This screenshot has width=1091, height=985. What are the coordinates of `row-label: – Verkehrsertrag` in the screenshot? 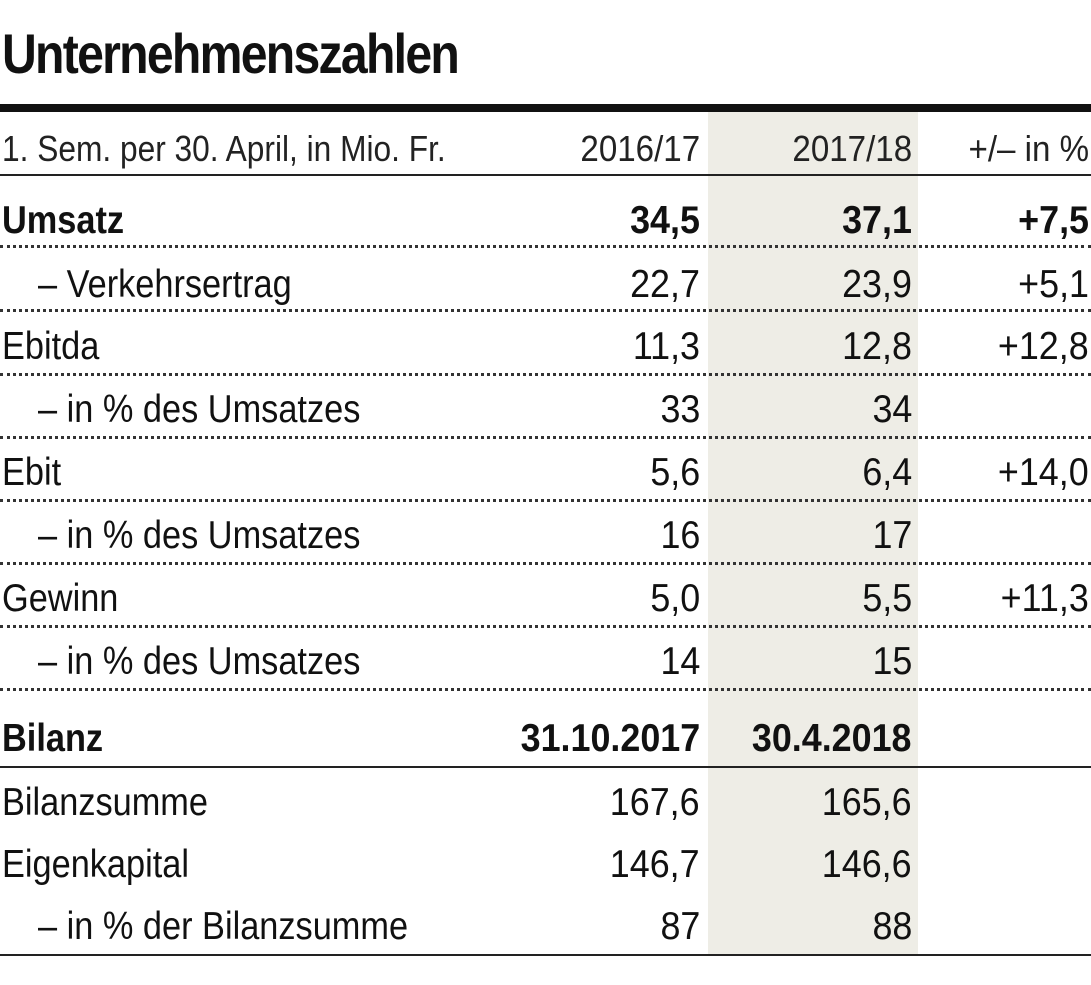 It's located at (165, 284).